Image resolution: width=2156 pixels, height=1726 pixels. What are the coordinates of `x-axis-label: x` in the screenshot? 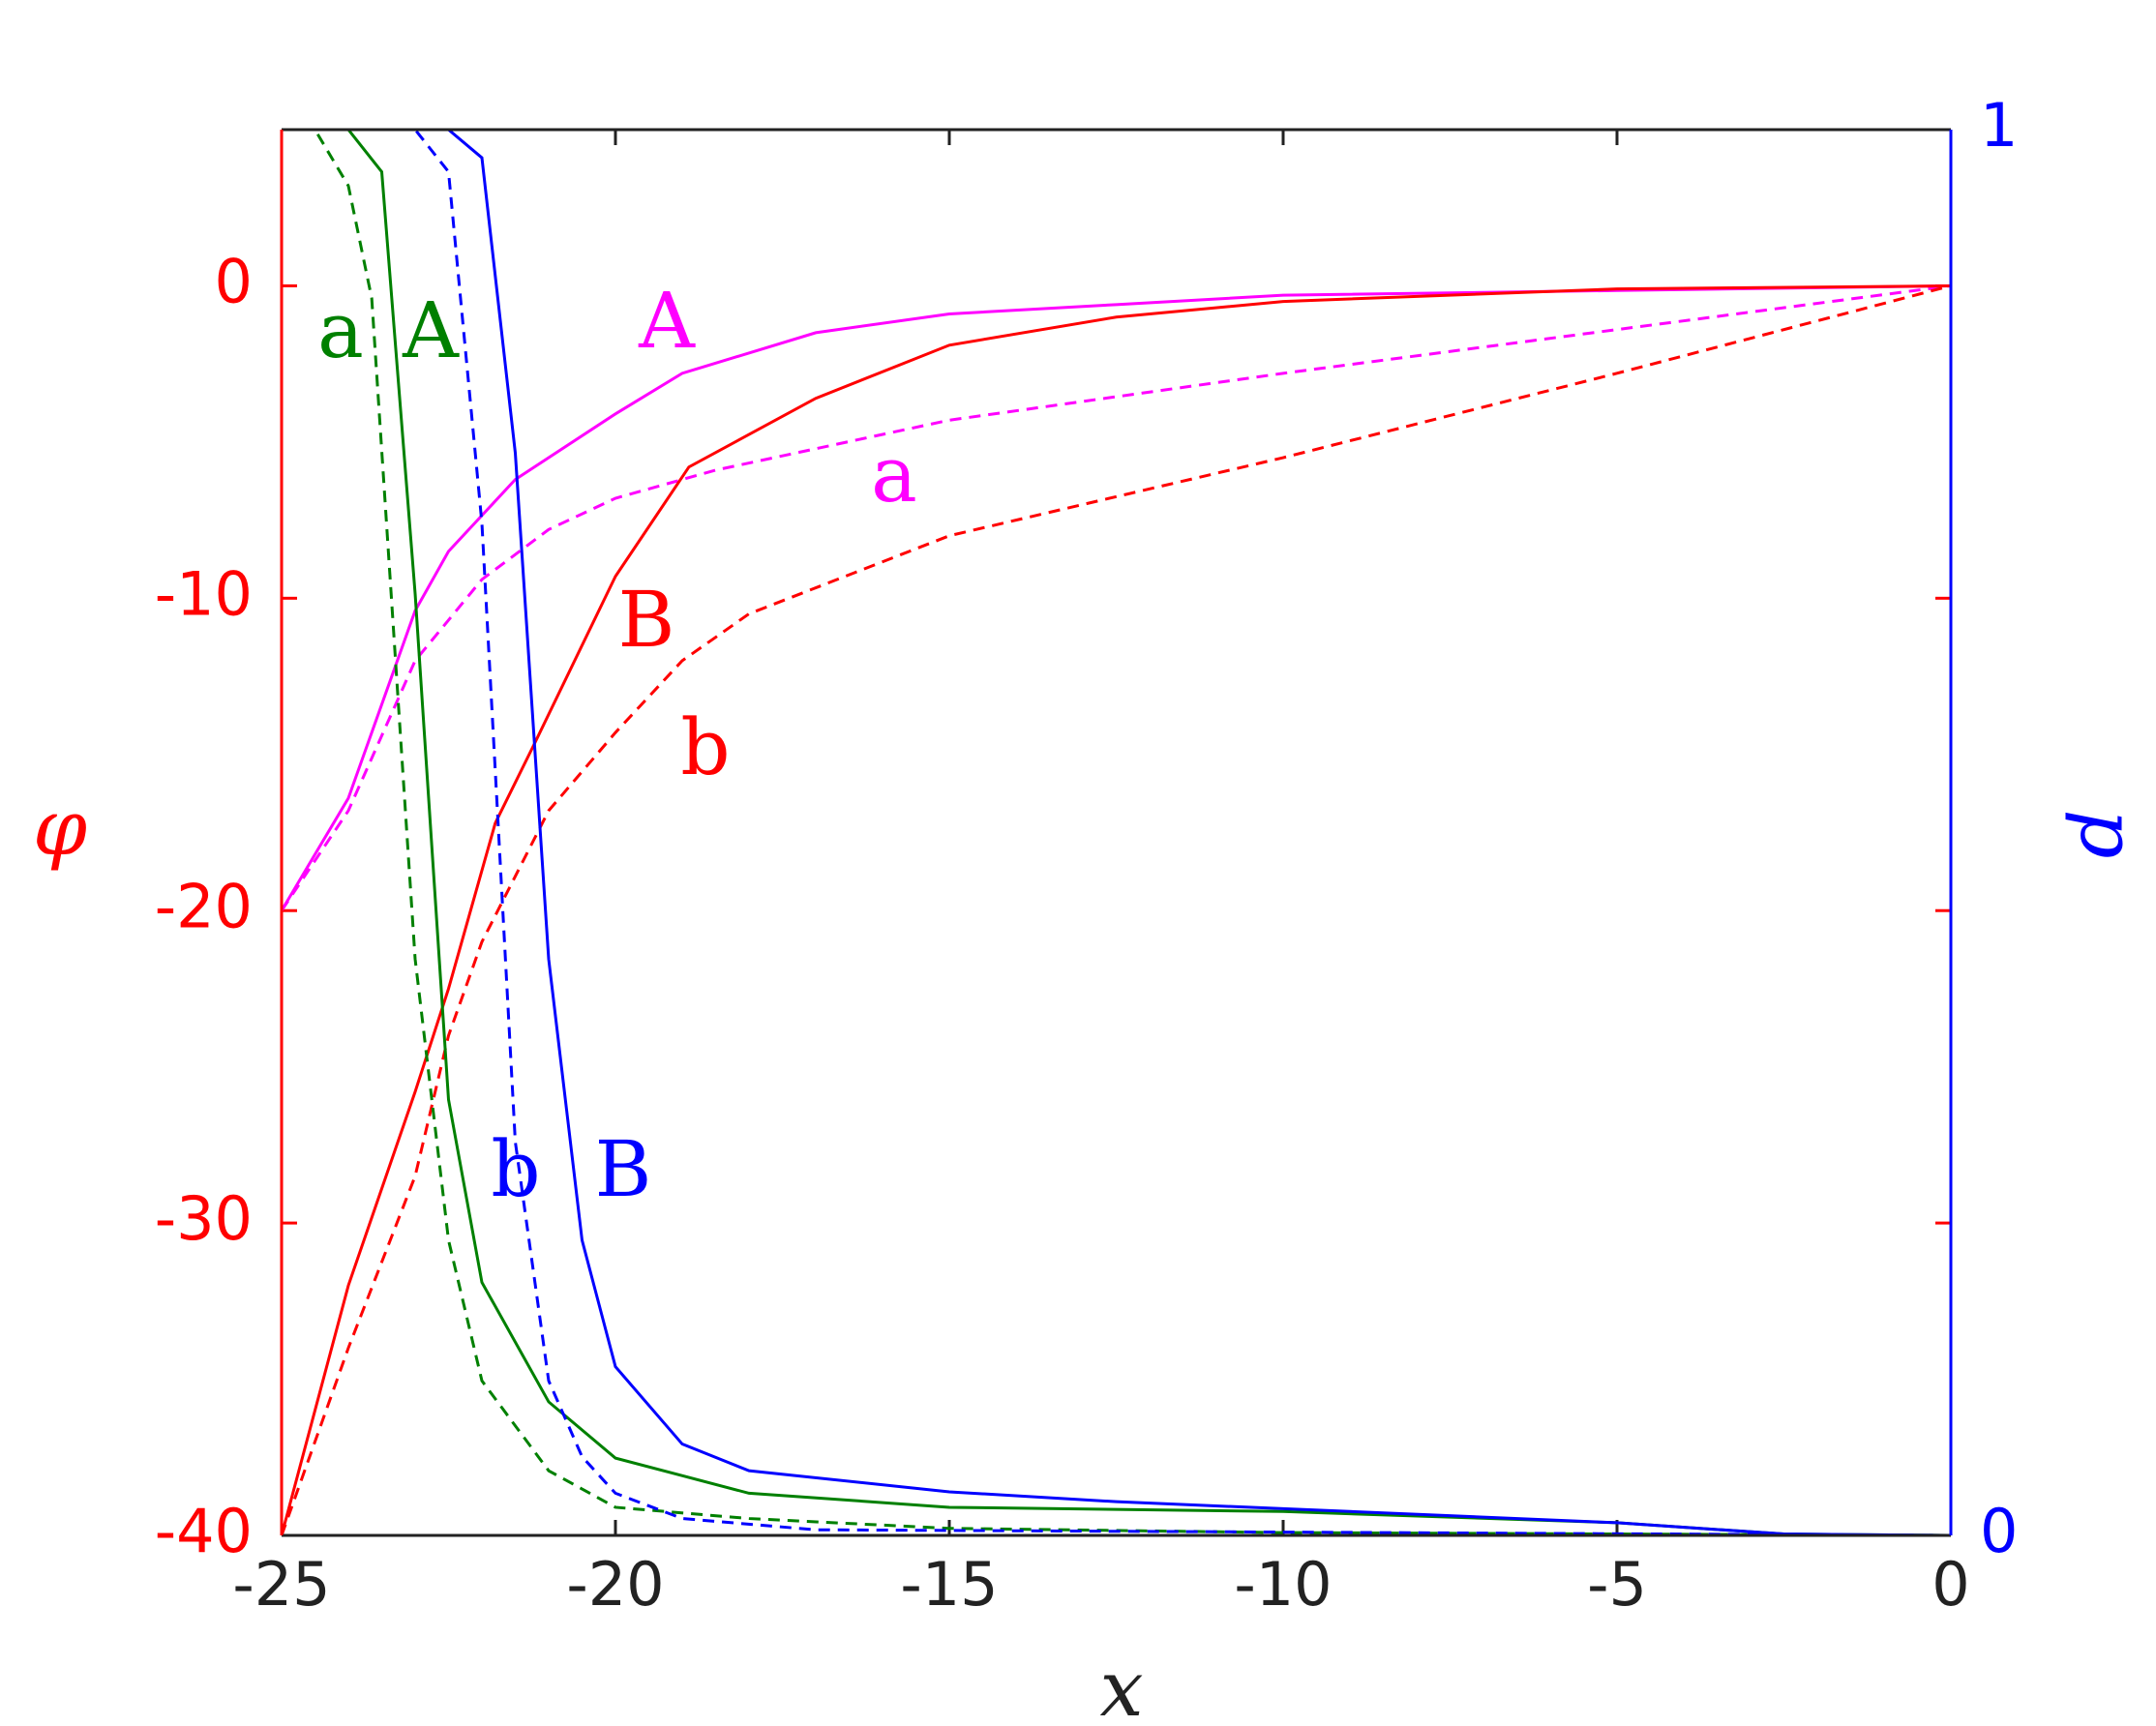 It's located at (1121, 1685).